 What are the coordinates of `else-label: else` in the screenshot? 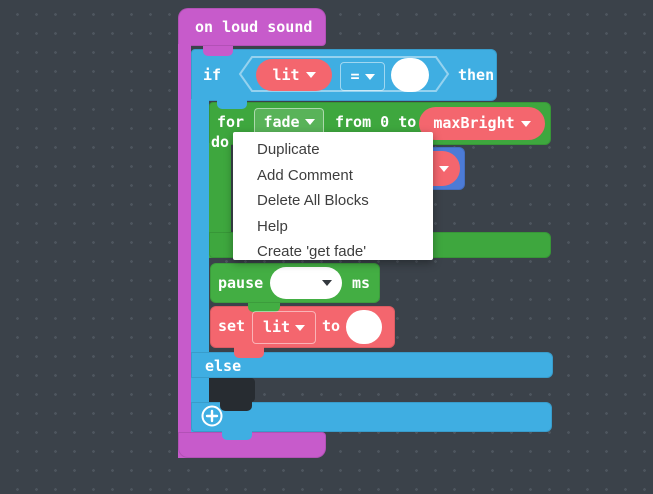 It's located at (223, 366).